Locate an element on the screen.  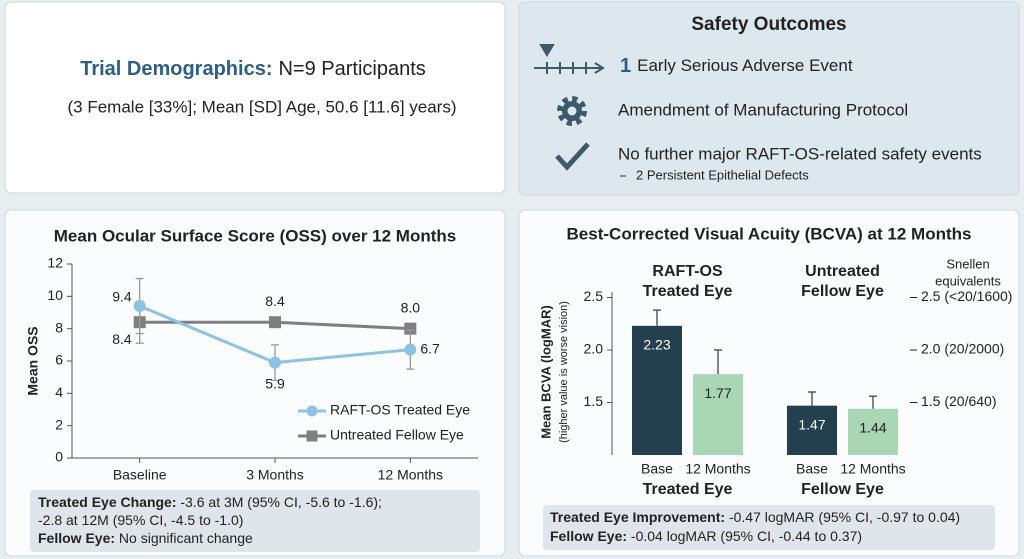
safety-item-text: Early Serious Adverse Event is located at coordinates (745, 65).